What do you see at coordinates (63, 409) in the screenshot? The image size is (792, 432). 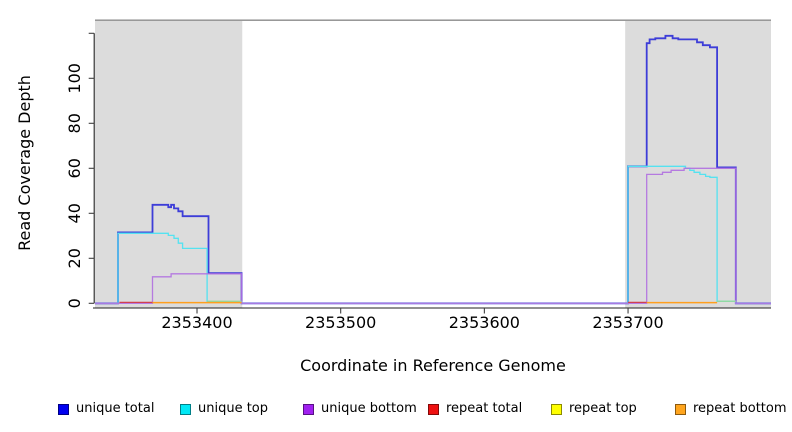 I see `unique-total-swatch-icon` at bounding box center [63, 409].